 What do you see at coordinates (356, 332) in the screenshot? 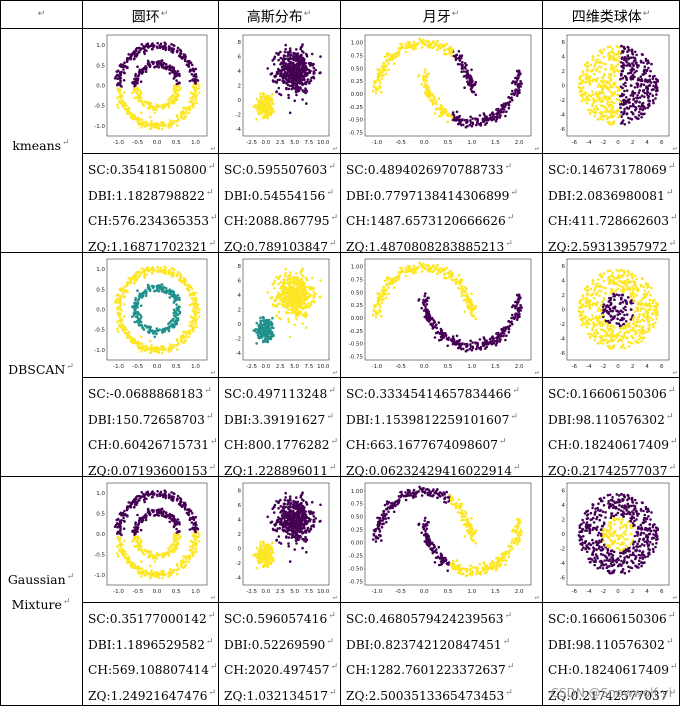
I see `y-tick-label: -0.25` at bounding box center [356, 332].